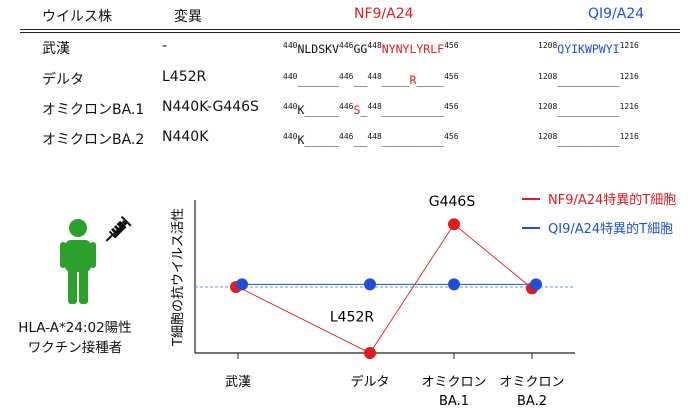 This screenshot has width=700, height=420. What do you see at coordinates (364, 110) in the screenshot?
I see `sequence-segment: _` at bounding box center [364, 110].